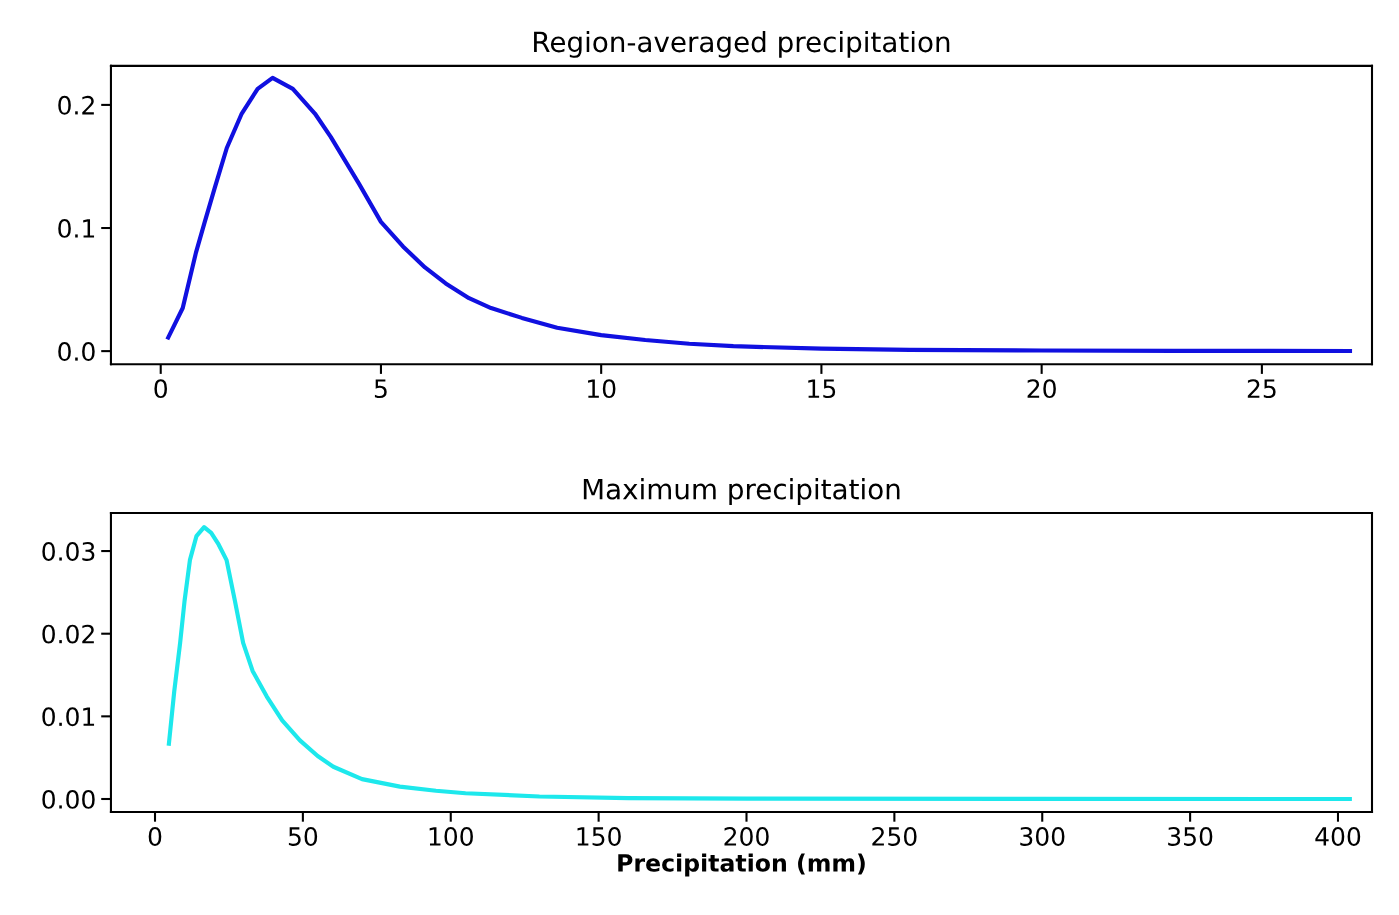  Describe the element at coordinates (76, 228) in the screenshot. I see `y-tick-label: 0.1` at that location.